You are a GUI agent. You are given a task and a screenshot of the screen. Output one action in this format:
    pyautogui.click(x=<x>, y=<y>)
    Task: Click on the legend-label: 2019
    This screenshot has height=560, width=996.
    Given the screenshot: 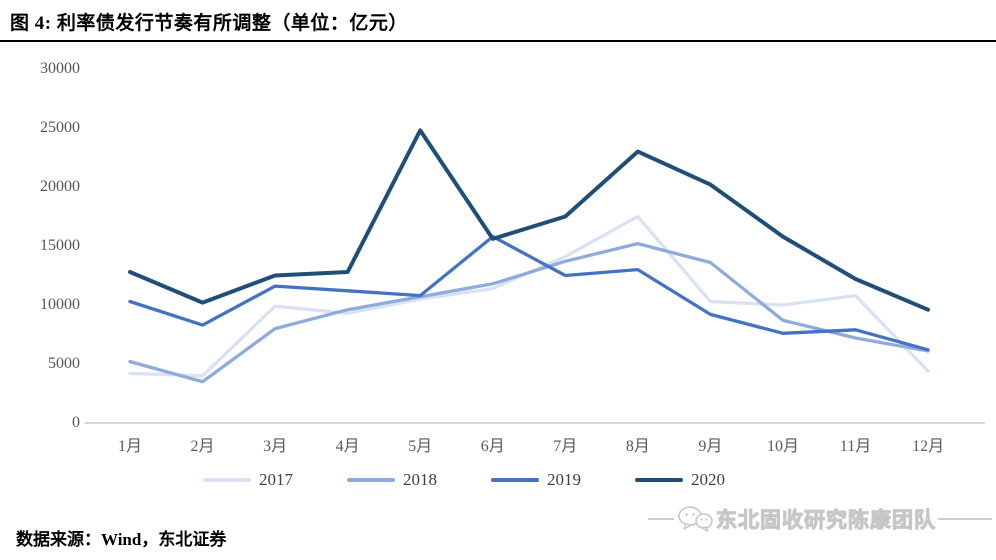 What is the action you would take?
    pyautogui.click(x=564, y=479)
    